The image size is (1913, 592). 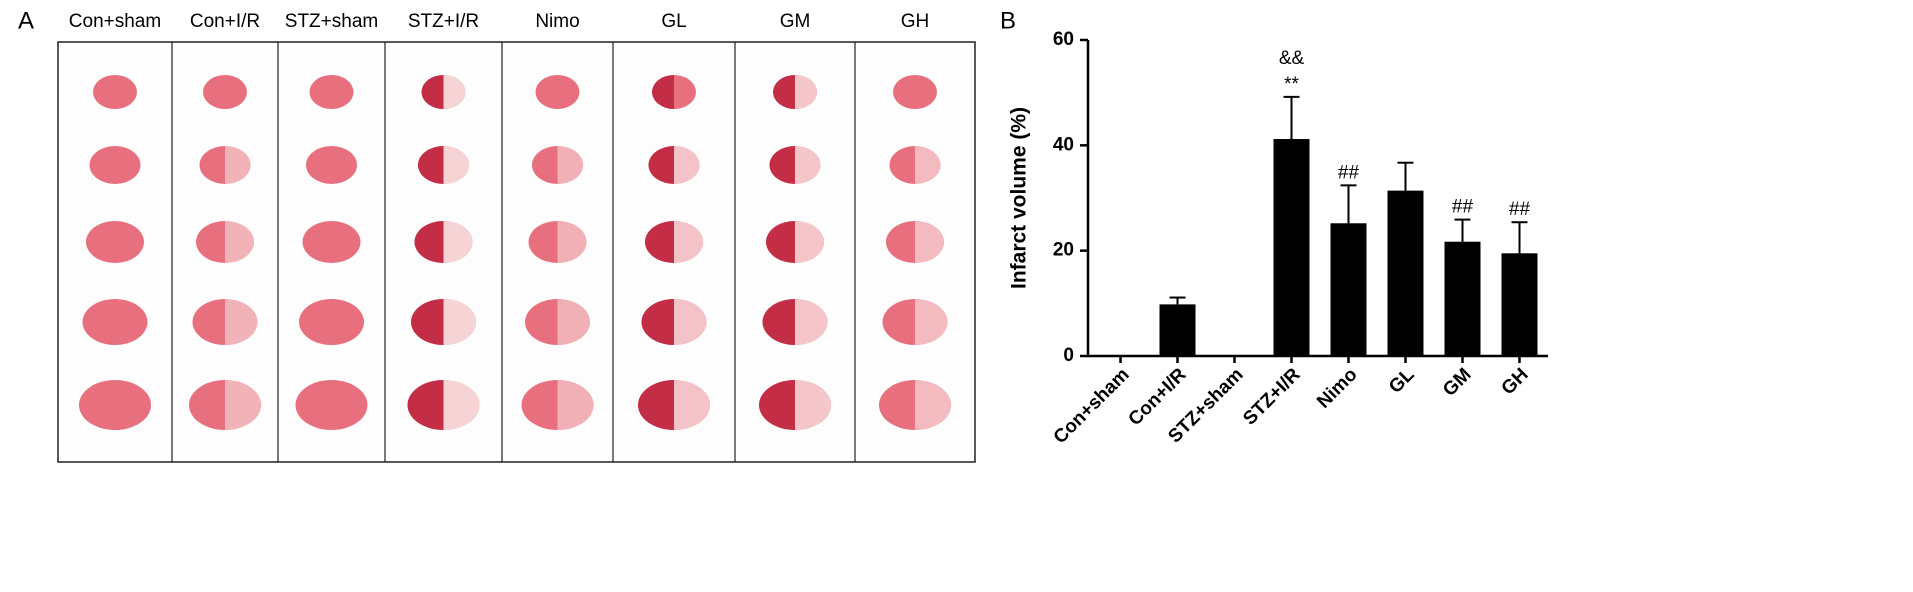 I want to click on y-tick-label: 20, so click(x=1063, y=250).